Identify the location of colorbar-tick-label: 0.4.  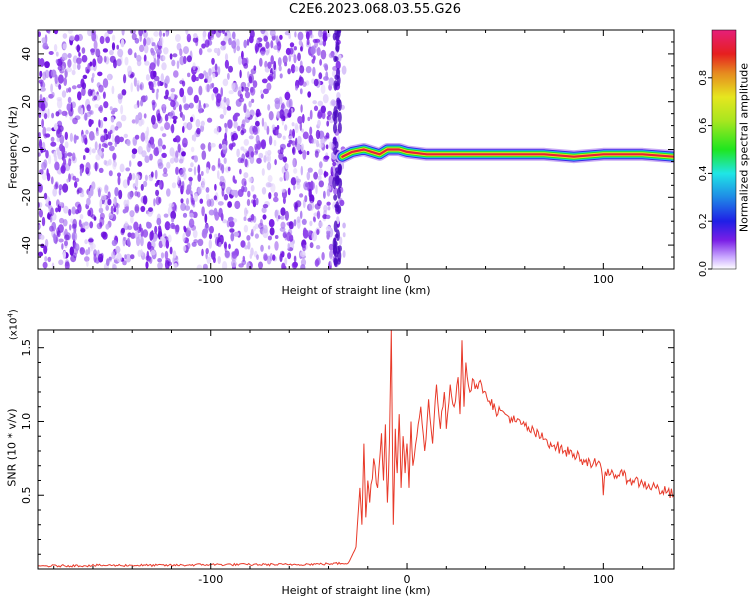
(703, 173).